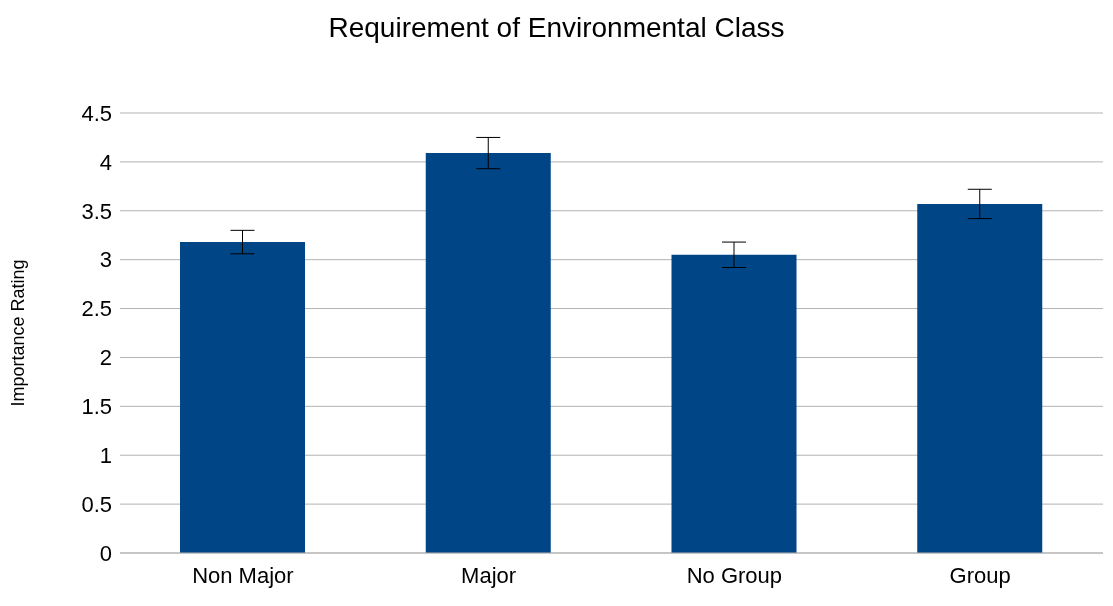 This screenshot has width=1113, height=606. I want to click on y-tick-label: 3, so click(105, 260).